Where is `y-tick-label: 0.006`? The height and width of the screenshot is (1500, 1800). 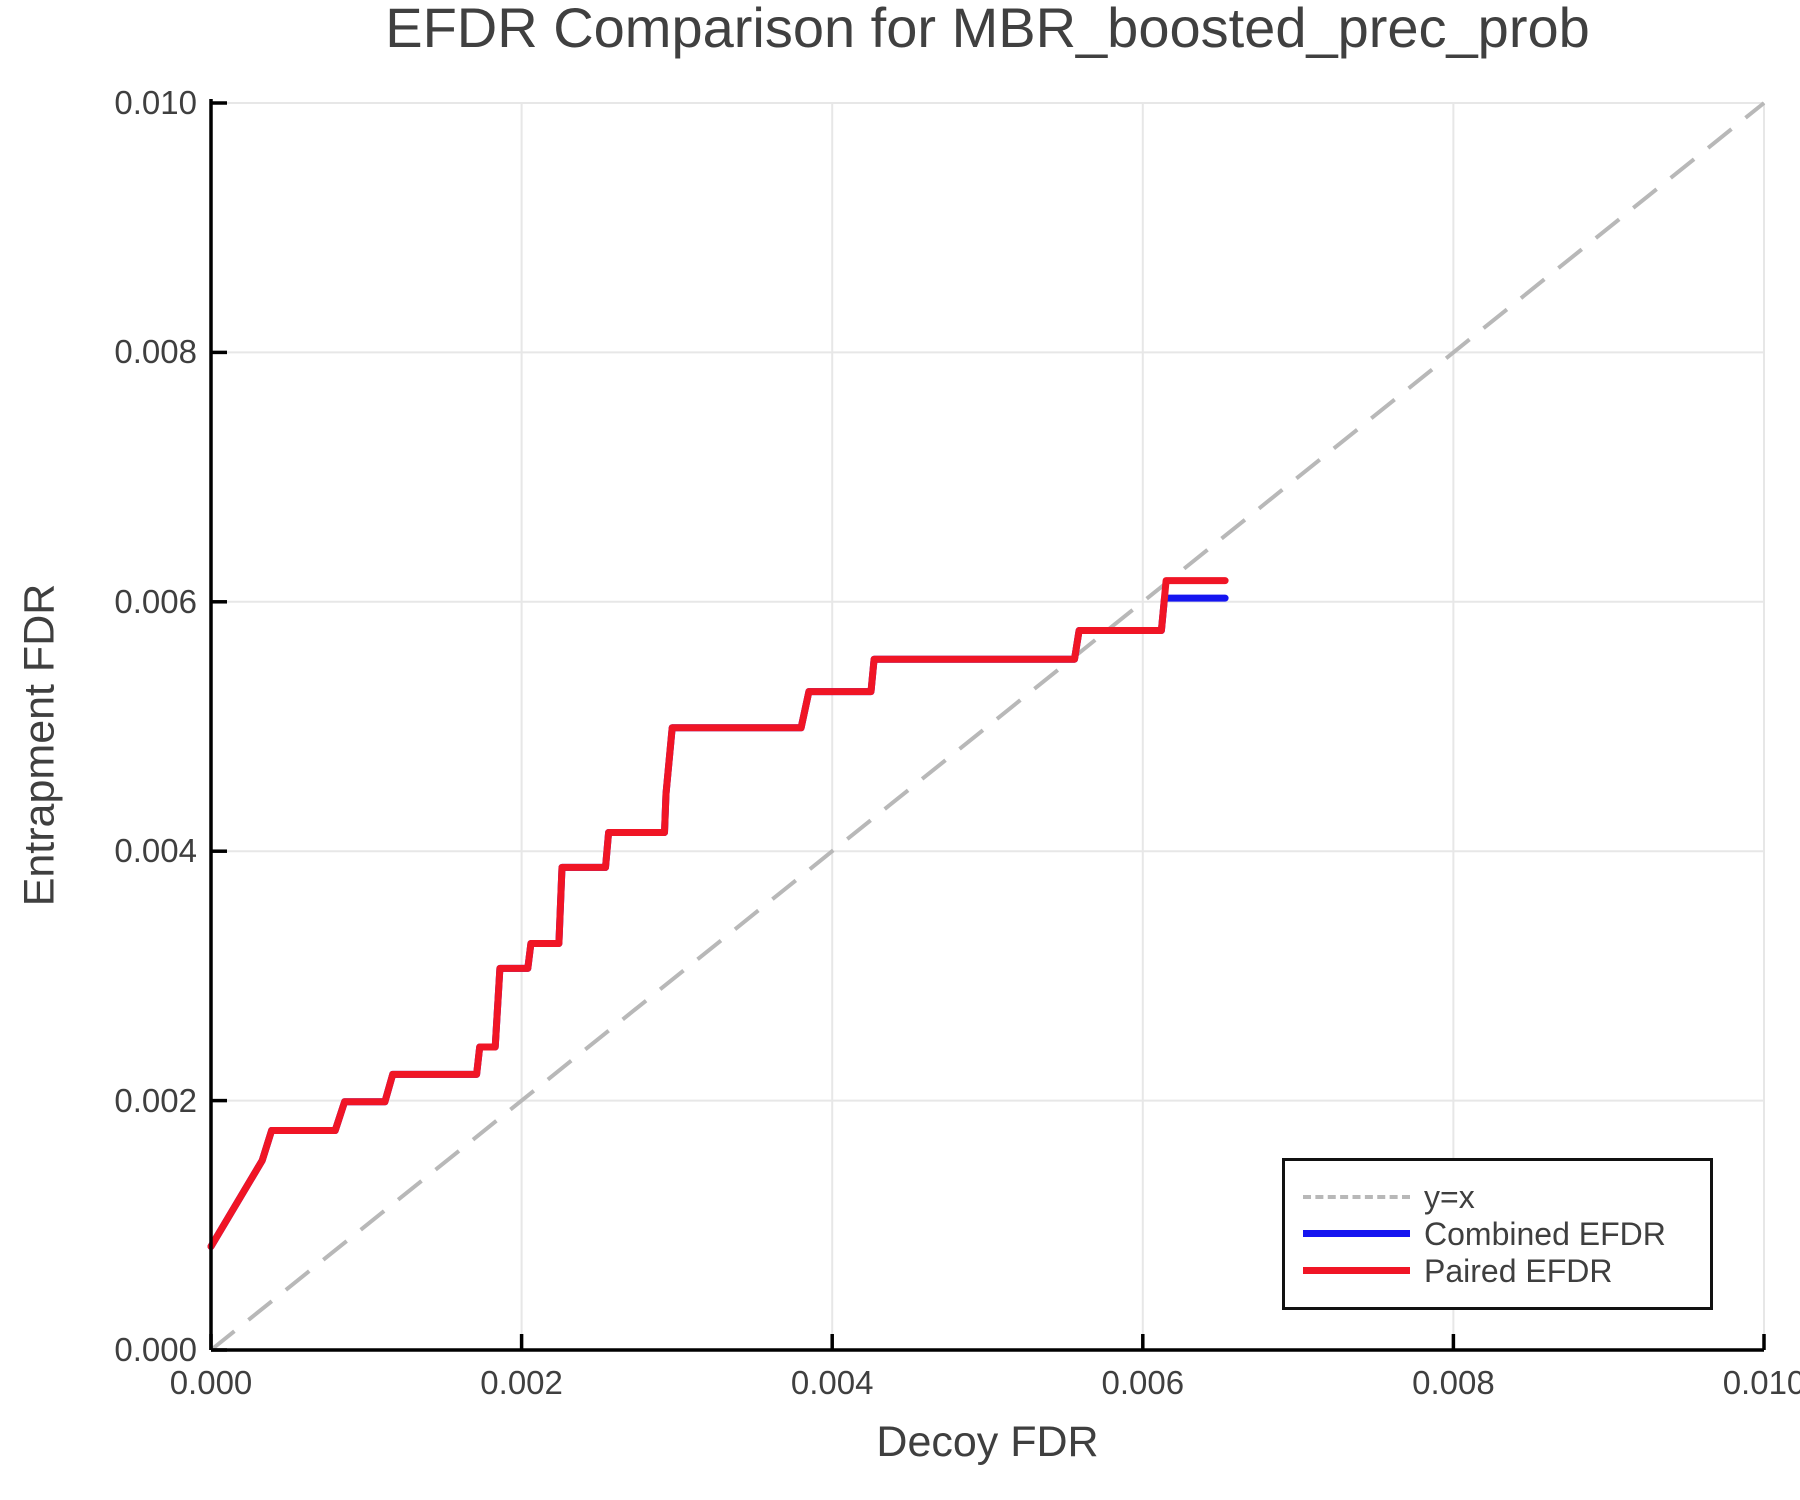
y-tick-label: 0.006 is located at coordinates (155, 601).